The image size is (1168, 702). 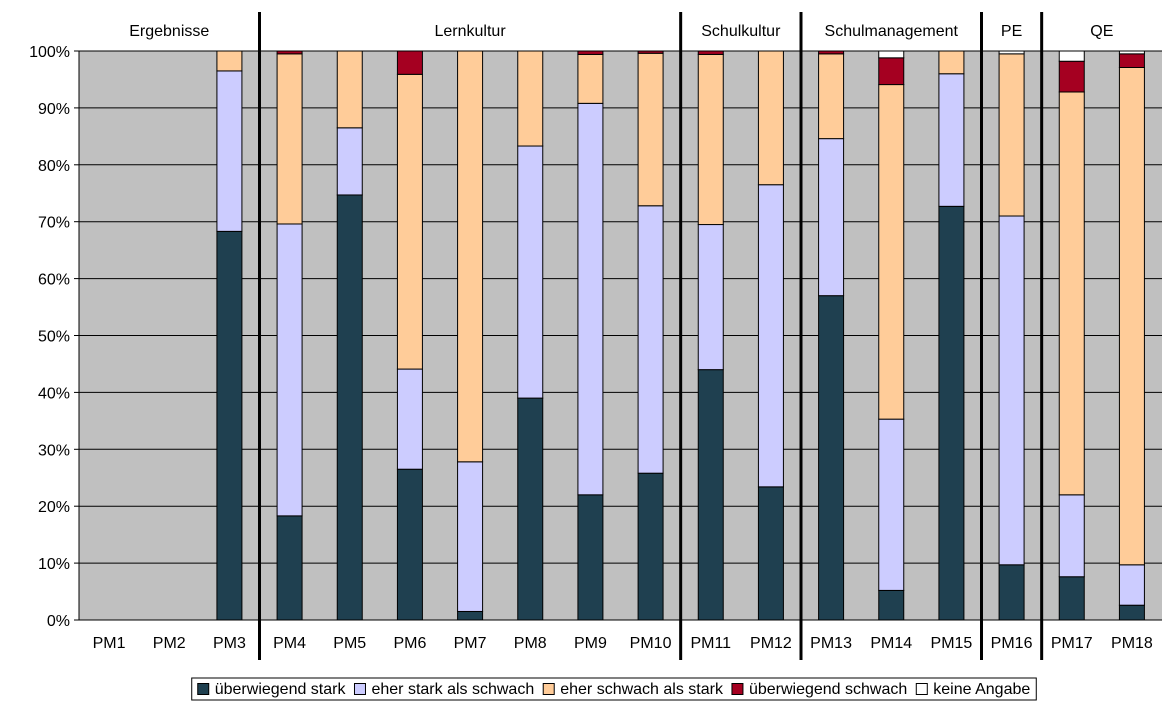 I want to click on x-tick-label: PM15, so click(x=952, y=643).